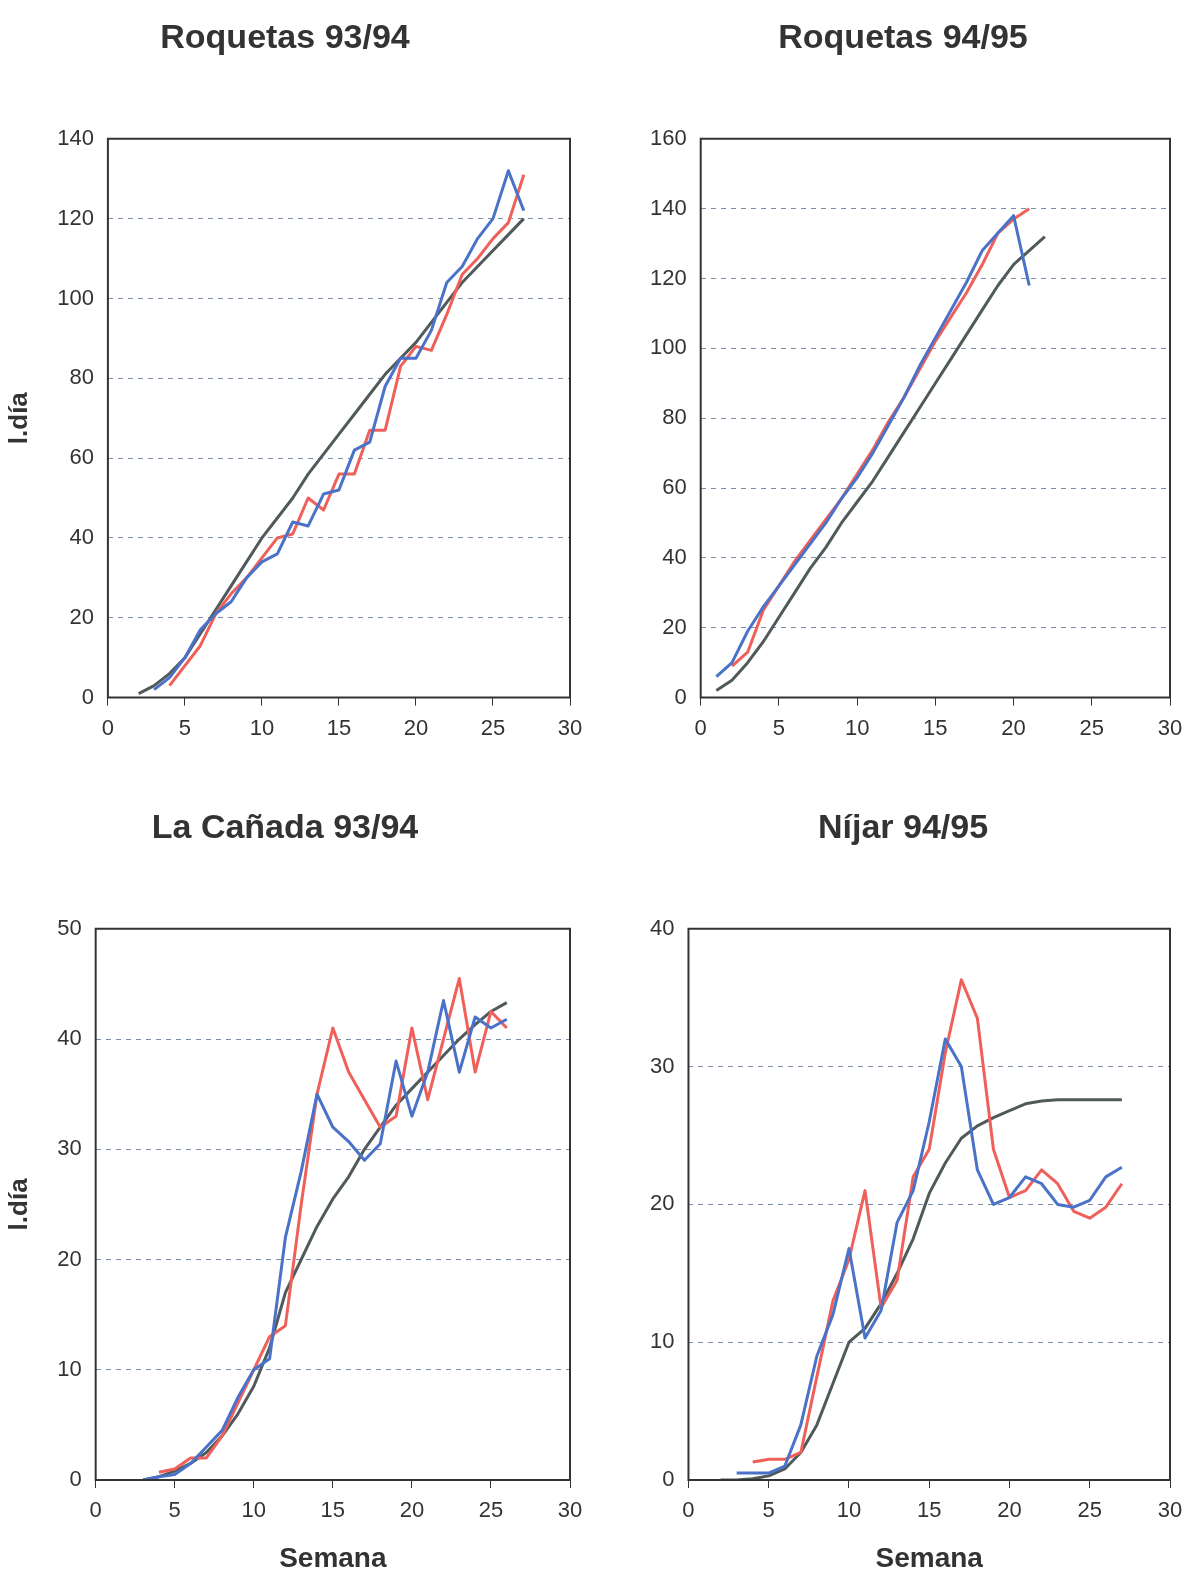 This screenshot has width=1200, height=1583. What do you see at coordinates (69, 927) in the screenshot?
I see `y-tick-label: 50` at bounding box center [69, 927].